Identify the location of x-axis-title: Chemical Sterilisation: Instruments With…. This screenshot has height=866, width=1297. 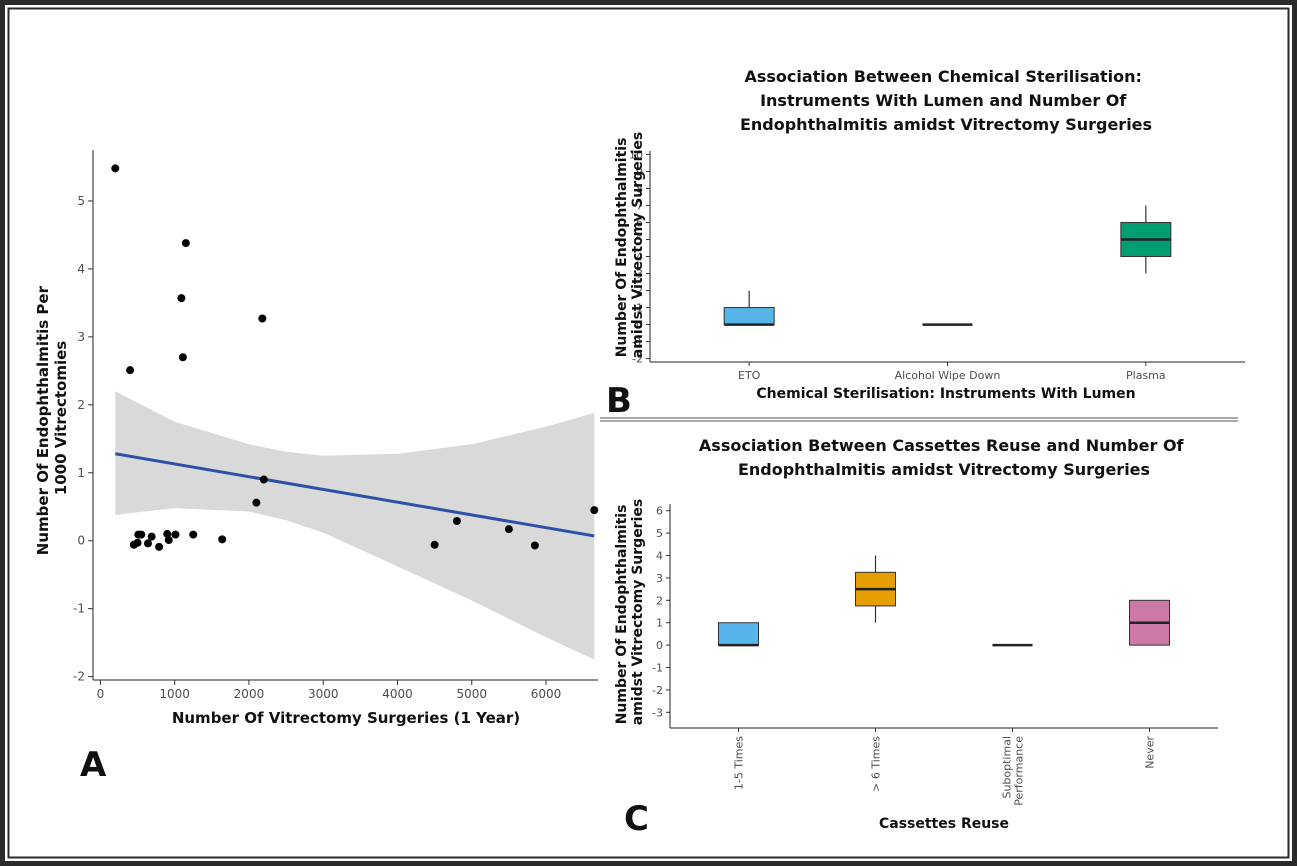
(945, 394).